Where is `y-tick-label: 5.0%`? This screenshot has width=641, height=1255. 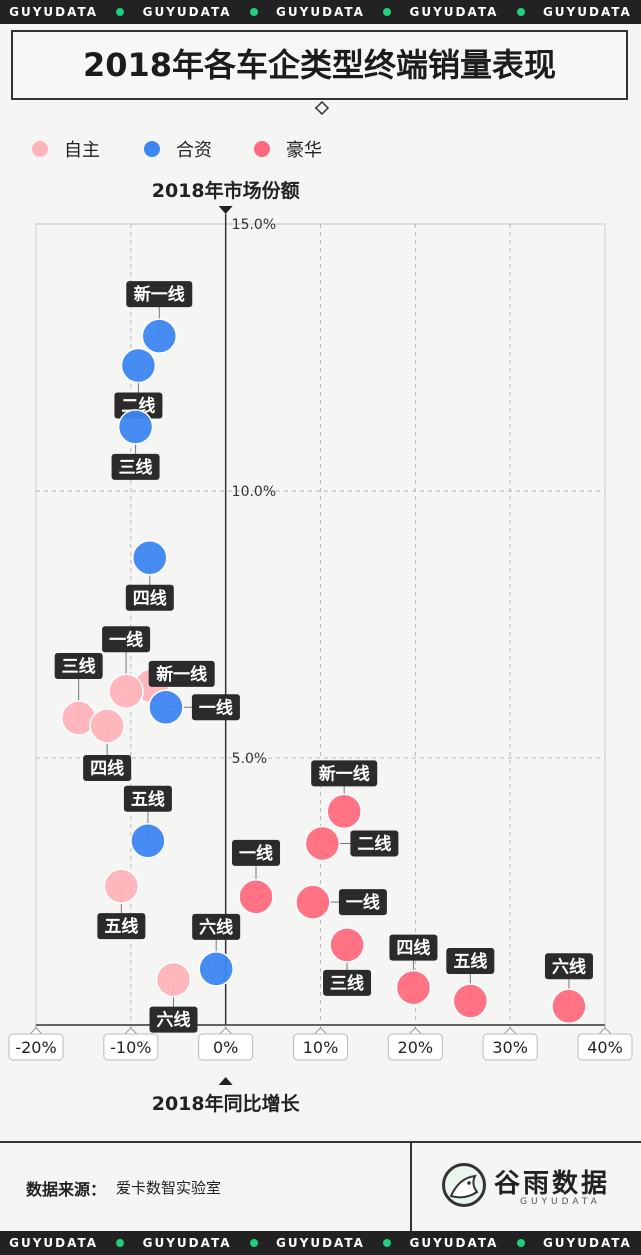 y-tick-label: 5.0% is located at coordinates (250, 759).